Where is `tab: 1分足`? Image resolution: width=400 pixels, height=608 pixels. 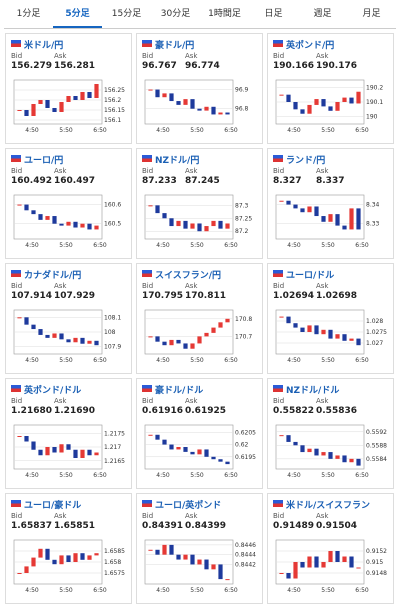 tab: 1分足 is located at coordinates (28, 14).